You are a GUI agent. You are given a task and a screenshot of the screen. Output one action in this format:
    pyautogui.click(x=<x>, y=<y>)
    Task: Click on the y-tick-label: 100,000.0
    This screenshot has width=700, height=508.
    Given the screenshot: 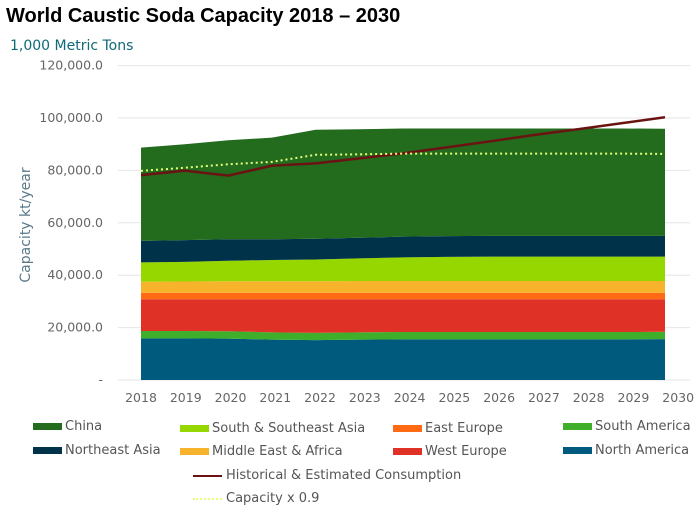 What is the action you would take?
    pyautogui.click(x=71, y=117)
    